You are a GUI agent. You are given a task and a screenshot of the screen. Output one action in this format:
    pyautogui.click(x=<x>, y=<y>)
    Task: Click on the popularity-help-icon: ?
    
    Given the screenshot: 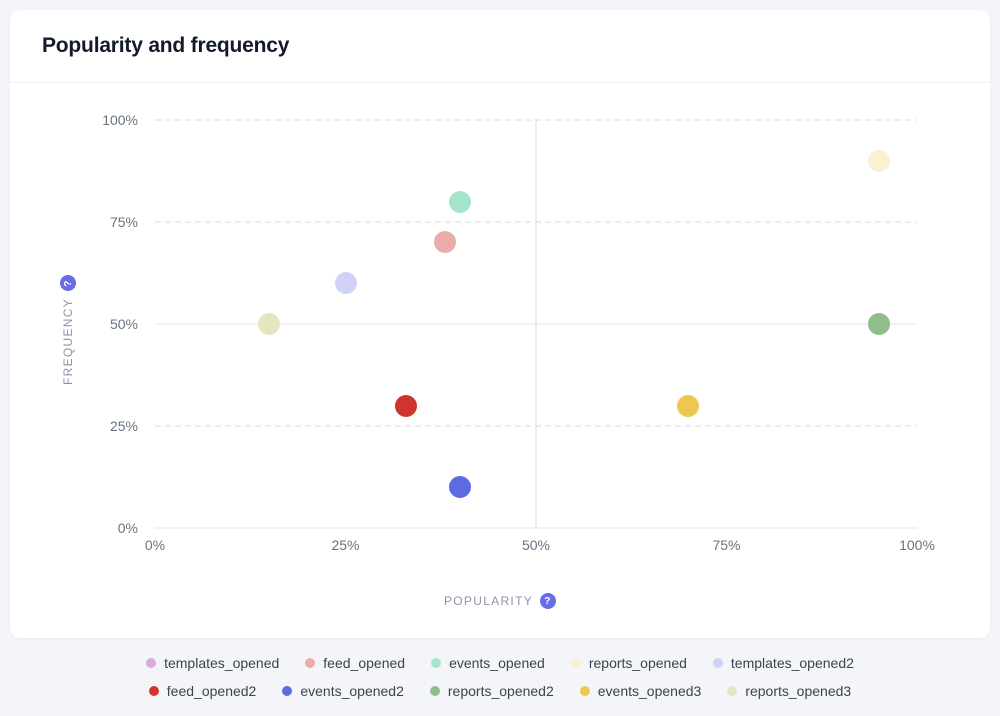 What is the action you would take?
    pyautogui.click(x=548, y=601)
    